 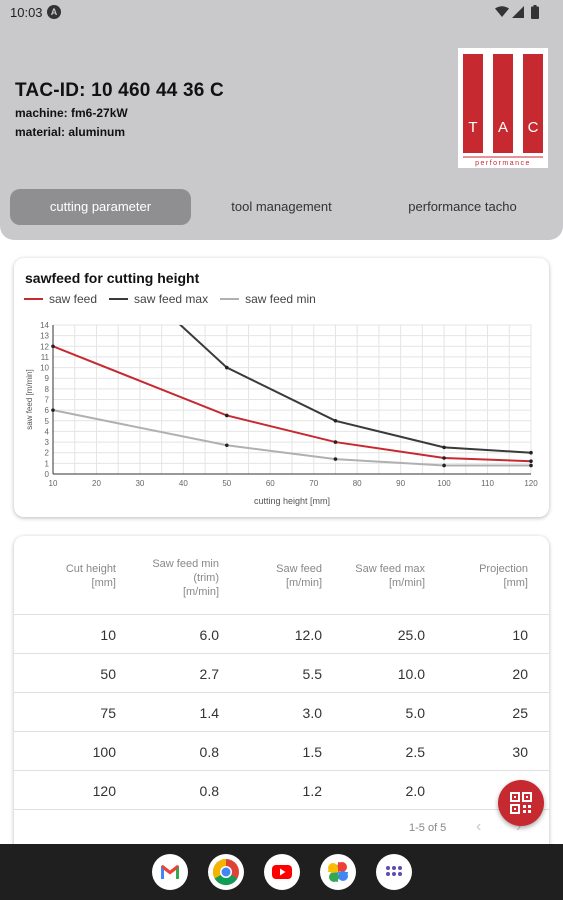 I want to click on x-tick-label: 60, so click(x=270, y=483).